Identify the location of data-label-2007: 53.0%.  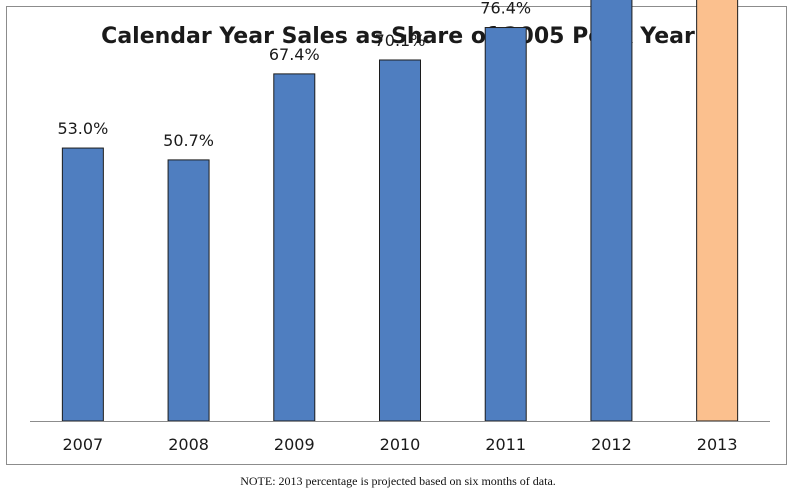
(82, 128).